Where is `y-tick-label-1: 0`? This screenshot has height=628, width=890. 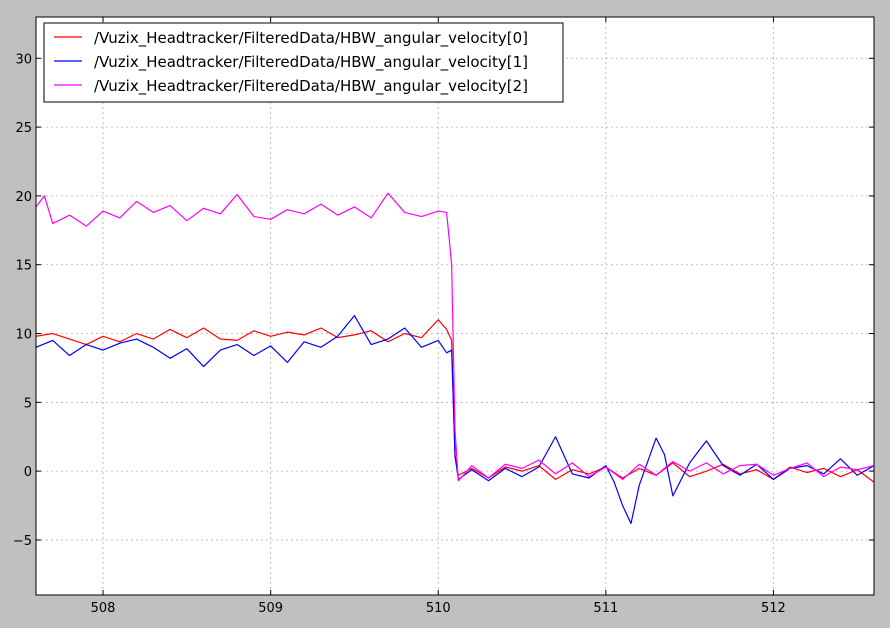 y-tick-label-1: 0 is located at coordinates (28, 472).